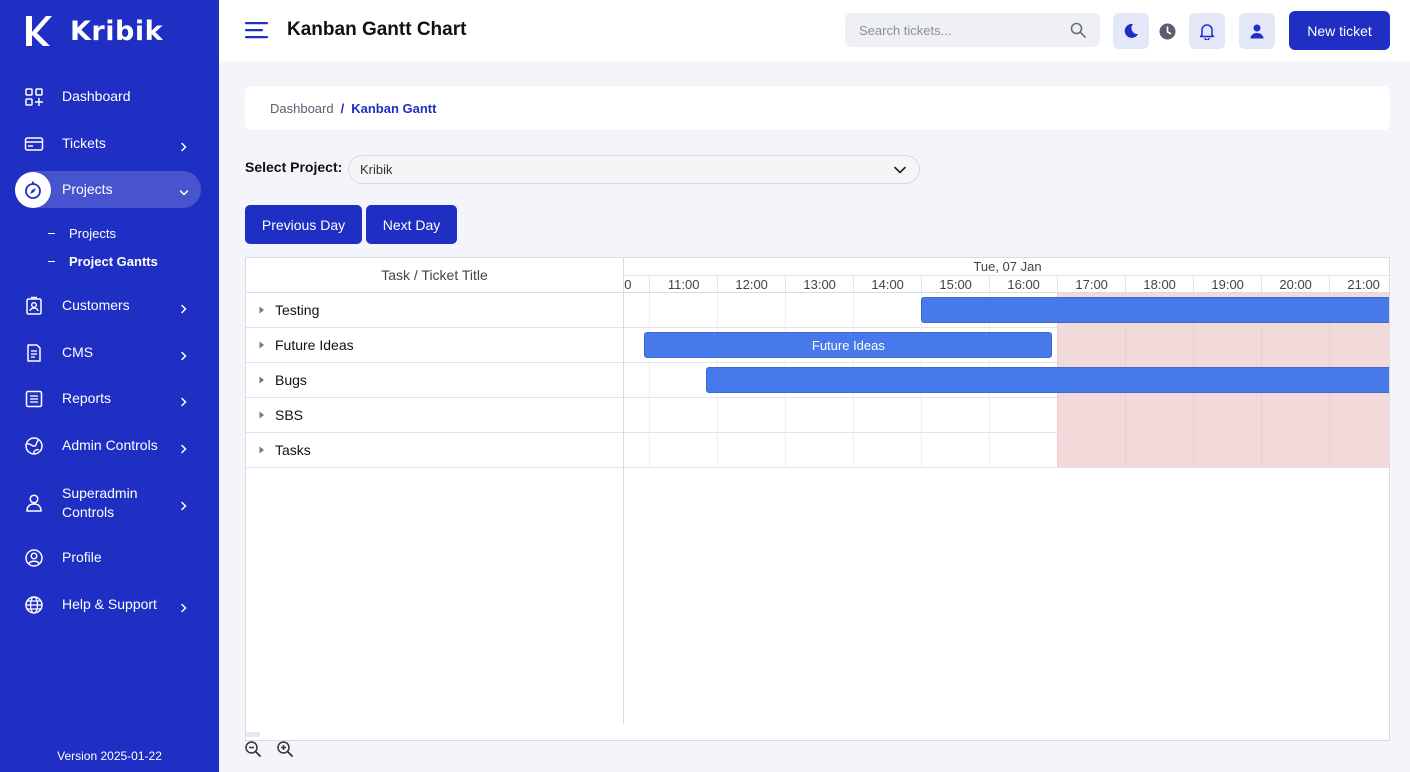 Image resolution: width=1410 pixels, height=772 pixels. I want to click on clock-icon, so click(1167, 31).